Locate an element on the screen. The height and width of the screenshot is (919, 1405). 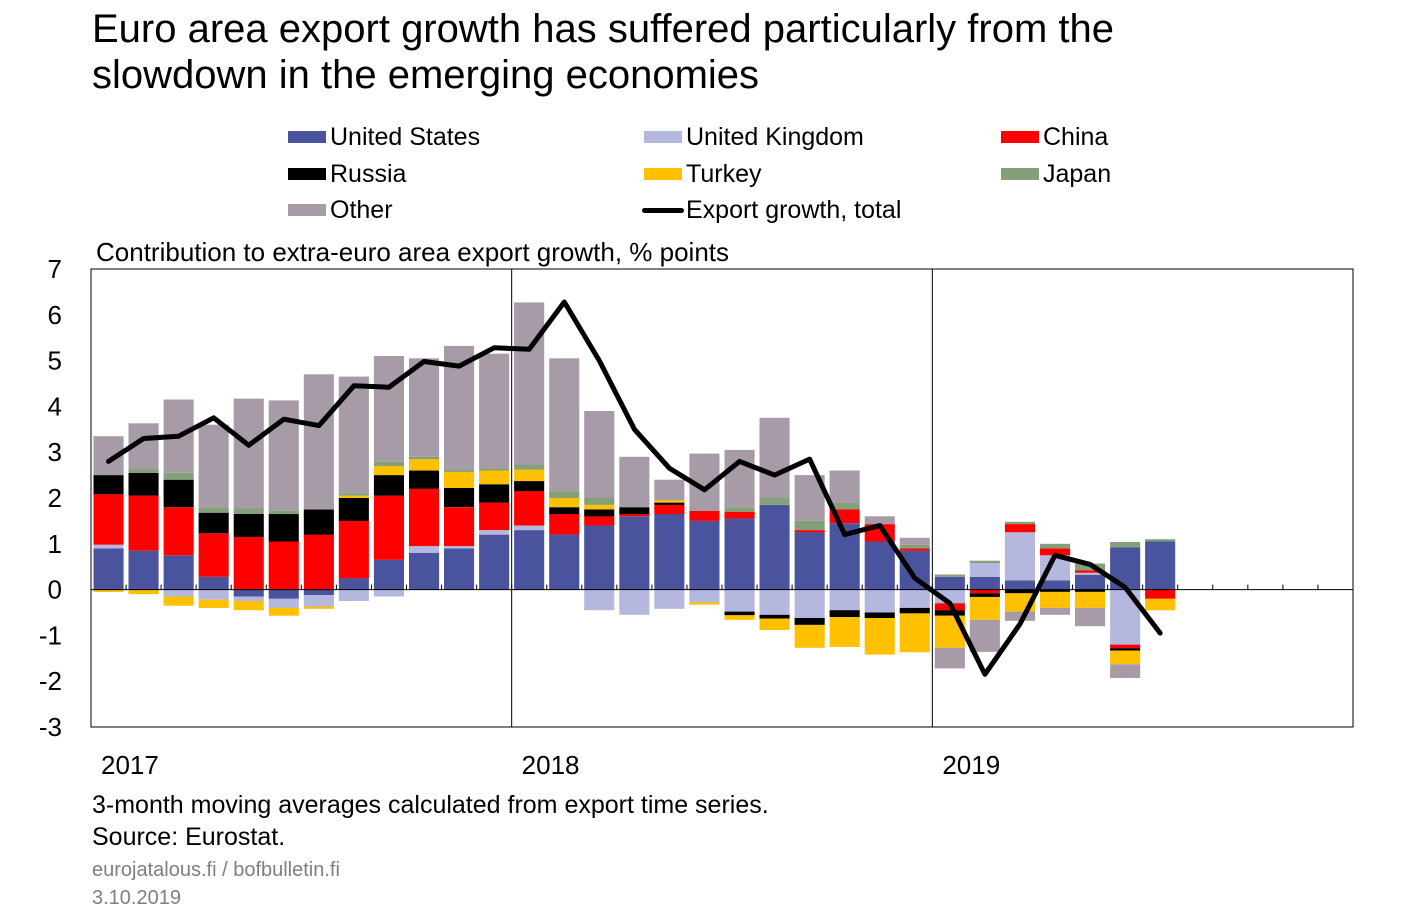
y-tick-label: 0 is located at coordinates (55, 590).